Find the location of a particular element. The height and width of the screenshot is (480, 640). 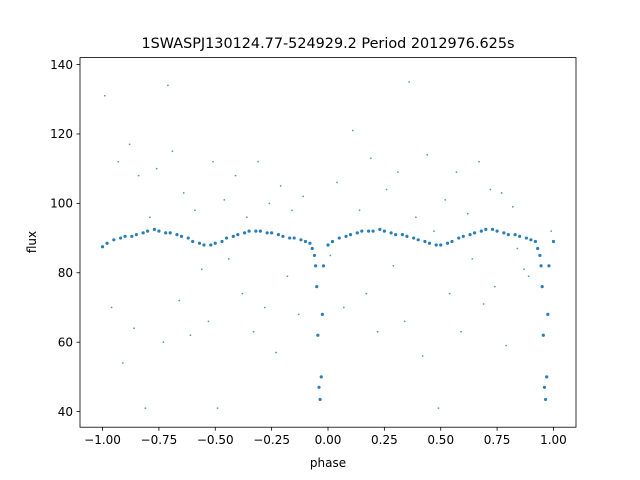

x-tick-label: 0.75 is located at coordinates (497, 440).